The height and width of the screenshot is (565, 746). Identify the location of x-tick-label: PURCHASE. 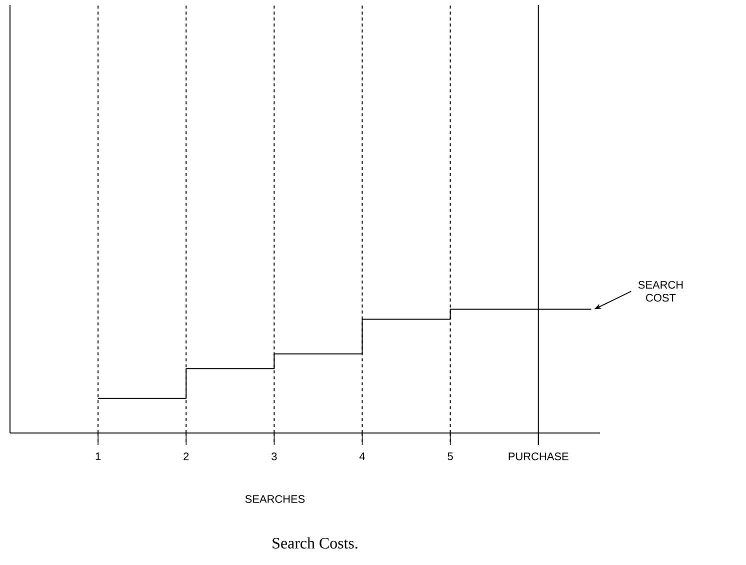
(538, 456).